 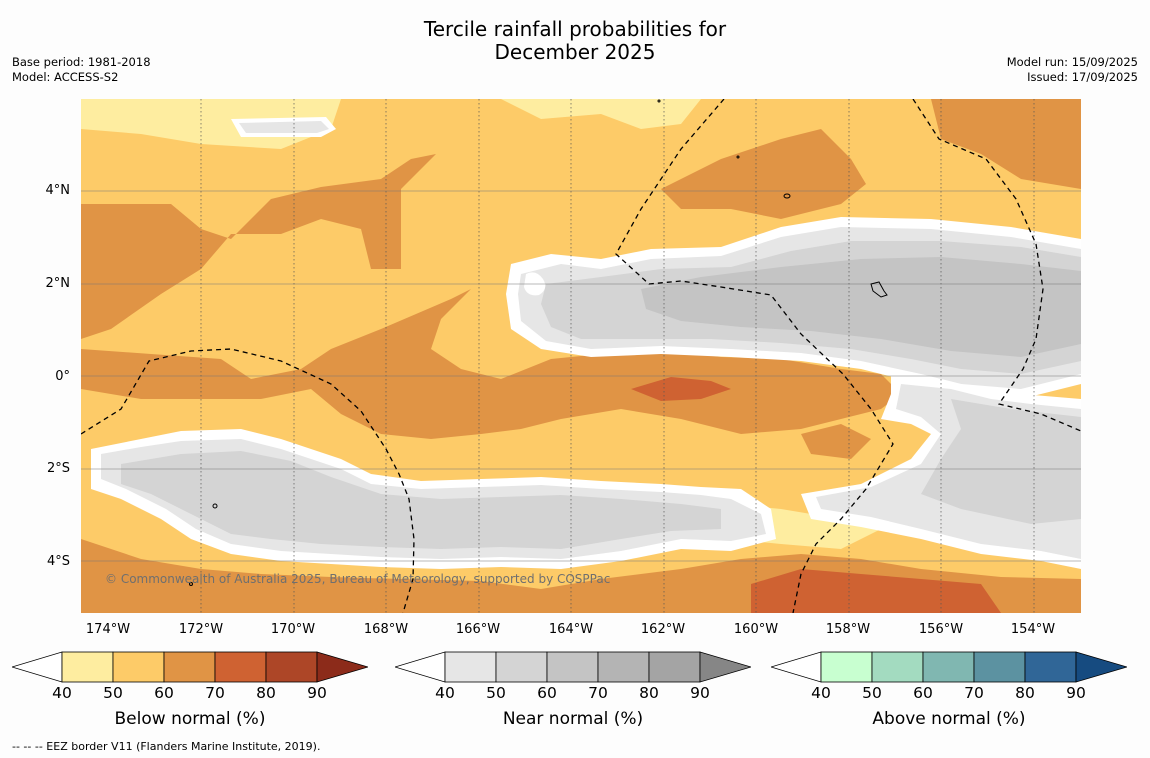 I want to click on meta-left: Base period: 1981-2018 Model: ACCESS-S2, so click(x=81, y=70).